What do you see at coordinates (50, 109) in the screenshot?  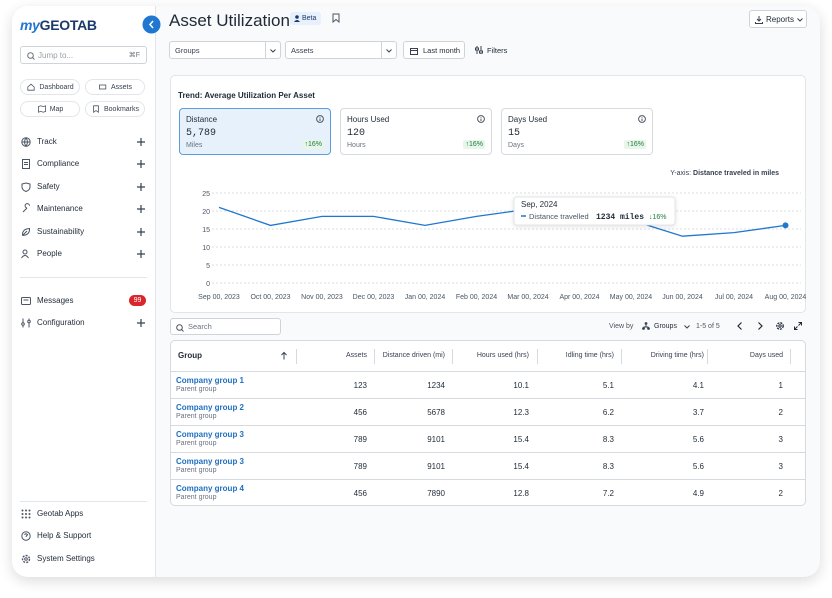 I see `quick-link: Map` at bounding box center [50, 109].